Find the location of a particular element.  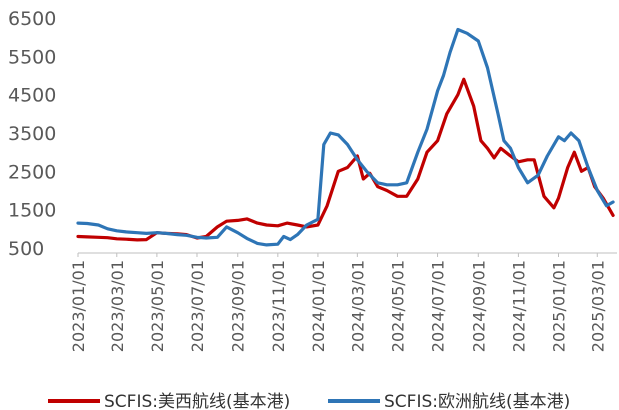

x-tick-label: 2023/03/01 is located at coordinates (117, 306).